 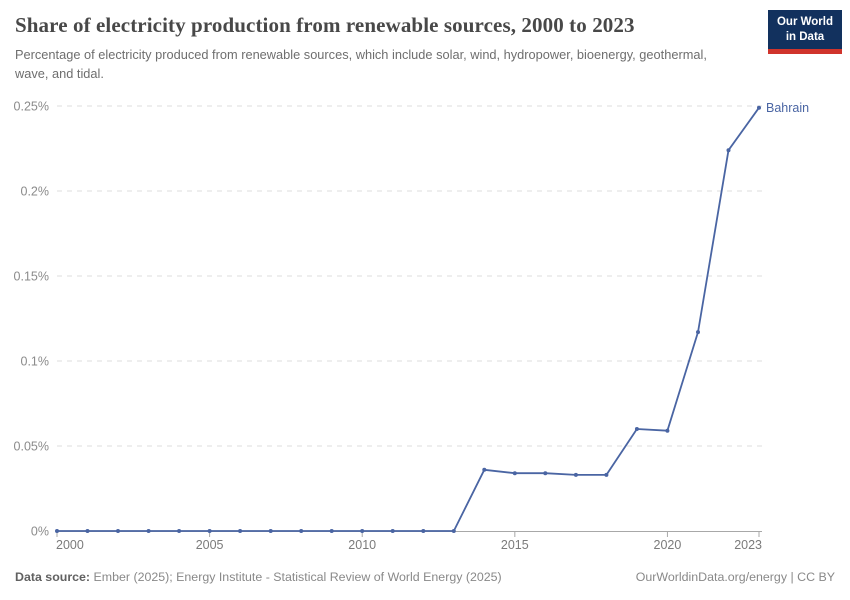 What do you see at coordinates (804, 22) in the screenshot?
I see `owid-logo-line1: Our World` at bounding box center [804, 22].